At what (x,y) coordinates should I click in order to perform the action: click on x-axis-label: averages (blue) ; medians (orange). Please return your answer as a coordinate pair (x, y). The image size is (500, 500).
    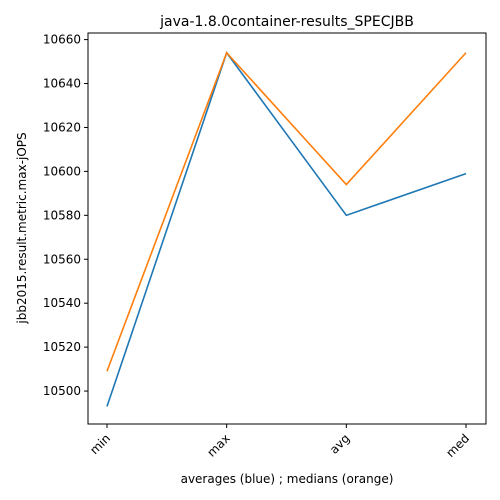
    Looking at the image, I should click on (287, 479).